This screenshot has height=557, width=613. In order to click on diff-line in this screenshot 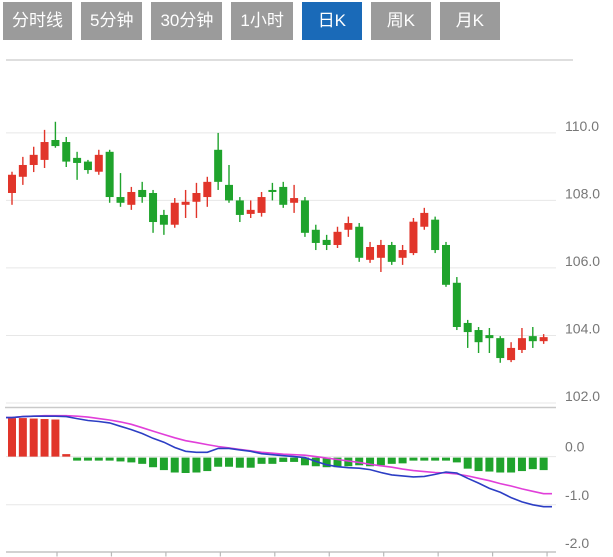, I will do `click(279, 461)`.